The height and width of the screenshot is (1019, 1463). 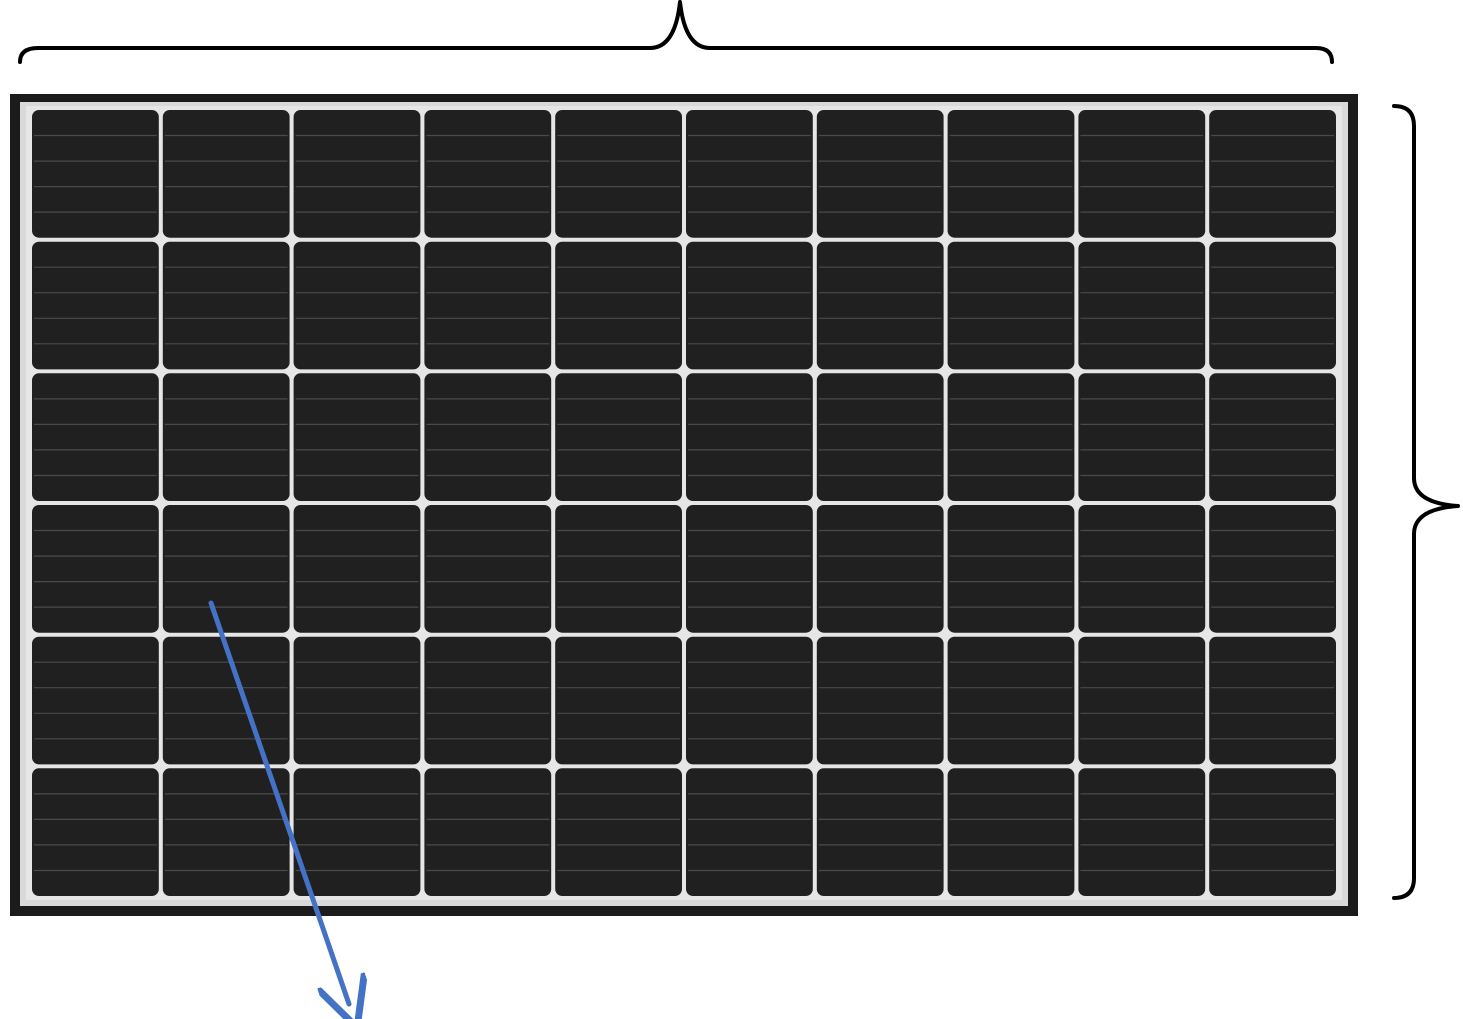 I want to click on arrow-down-right-icon, so click(x=278, y=802).